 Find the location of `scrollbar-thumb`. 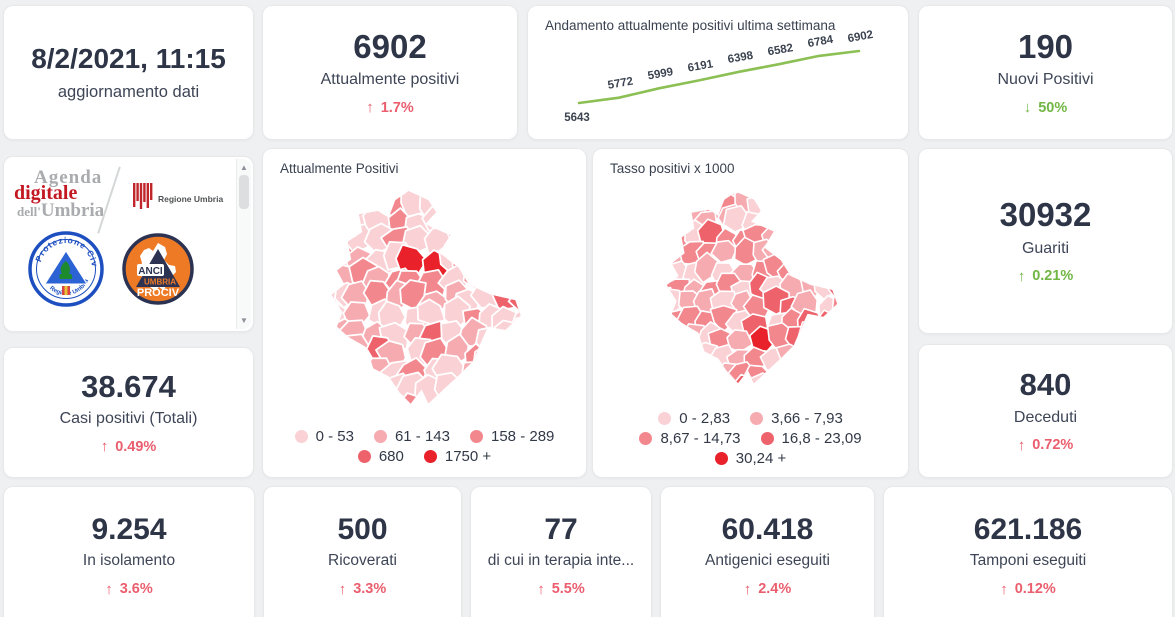

scrollbar-thumb is located at coordinates (244, 192).